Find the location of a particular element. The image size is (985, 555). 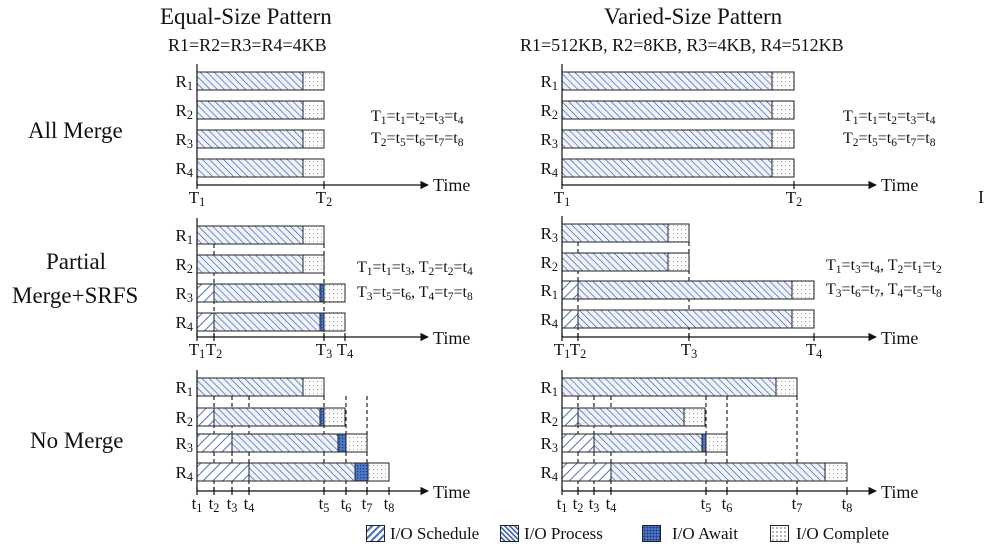

edge-mark: I is located at coordinates (981, 197).